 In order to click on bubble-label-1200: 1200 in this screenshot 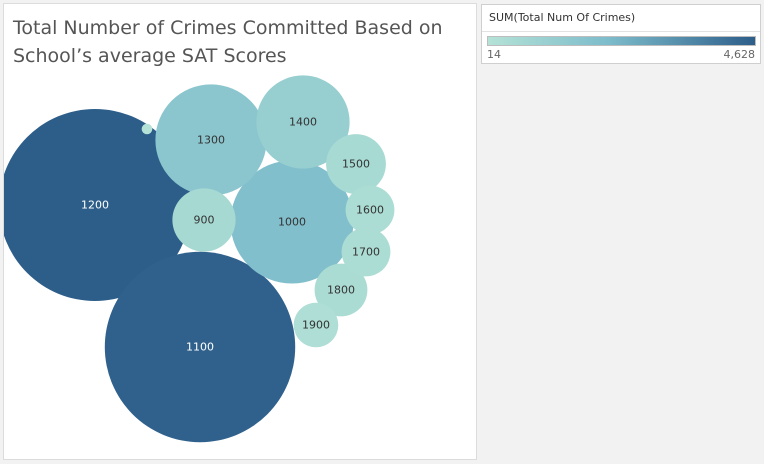, I will do `click(95, 205)`.